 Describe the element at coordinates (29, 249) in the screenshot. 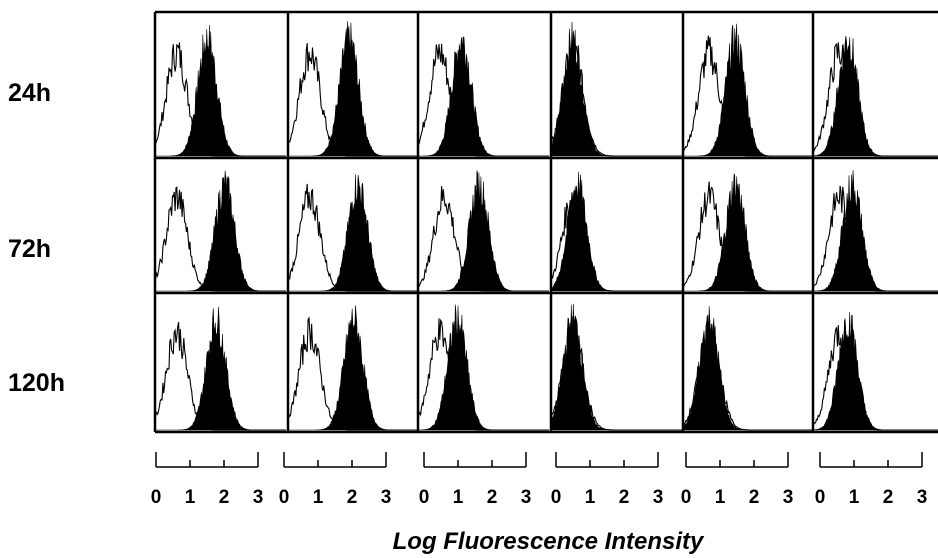

I see `row-label-72h: 72h` at that location.